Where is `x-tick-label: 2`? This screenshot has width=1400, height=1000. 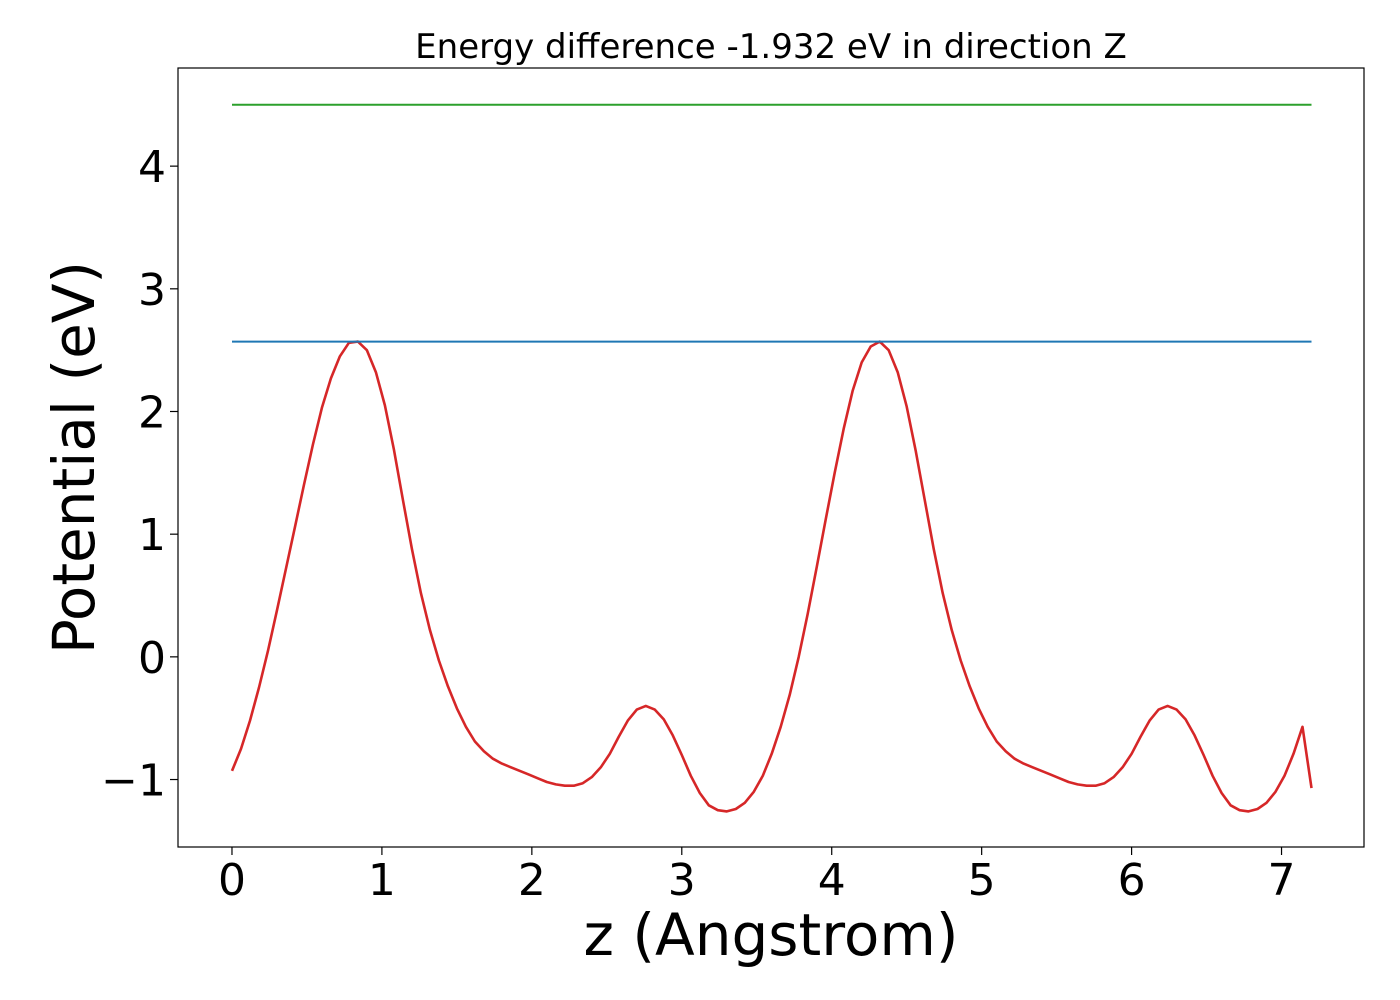 x-tick-label: 2 is located at coordinates (532, 880).